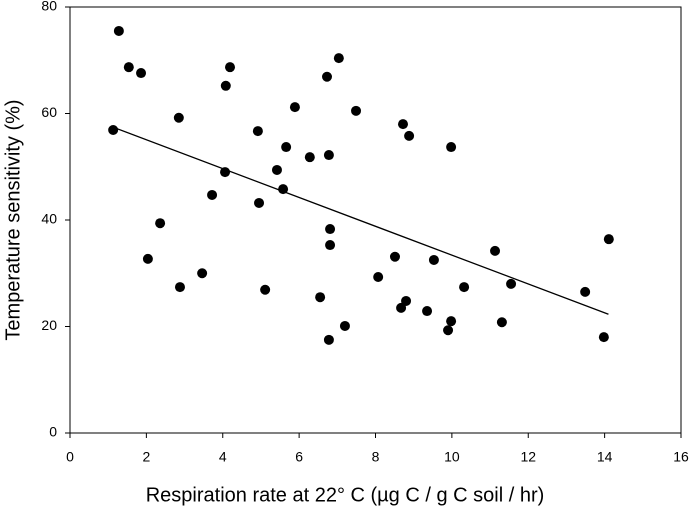 The height and width of the screenshot is (515, 690). I want to click on x-tick-label: 0, so click(70, 457).